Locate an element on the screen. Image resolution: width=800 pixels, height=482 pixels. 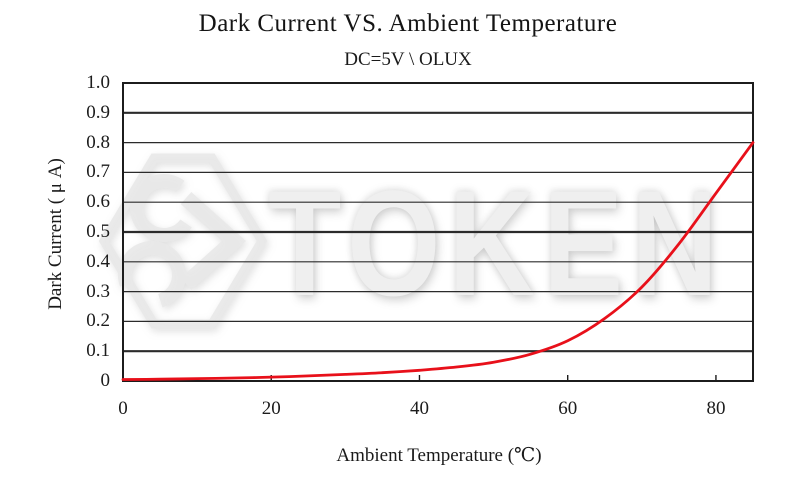
x-axis-label: Ambient Temperature (℃) is located at coordinates (439, 455).